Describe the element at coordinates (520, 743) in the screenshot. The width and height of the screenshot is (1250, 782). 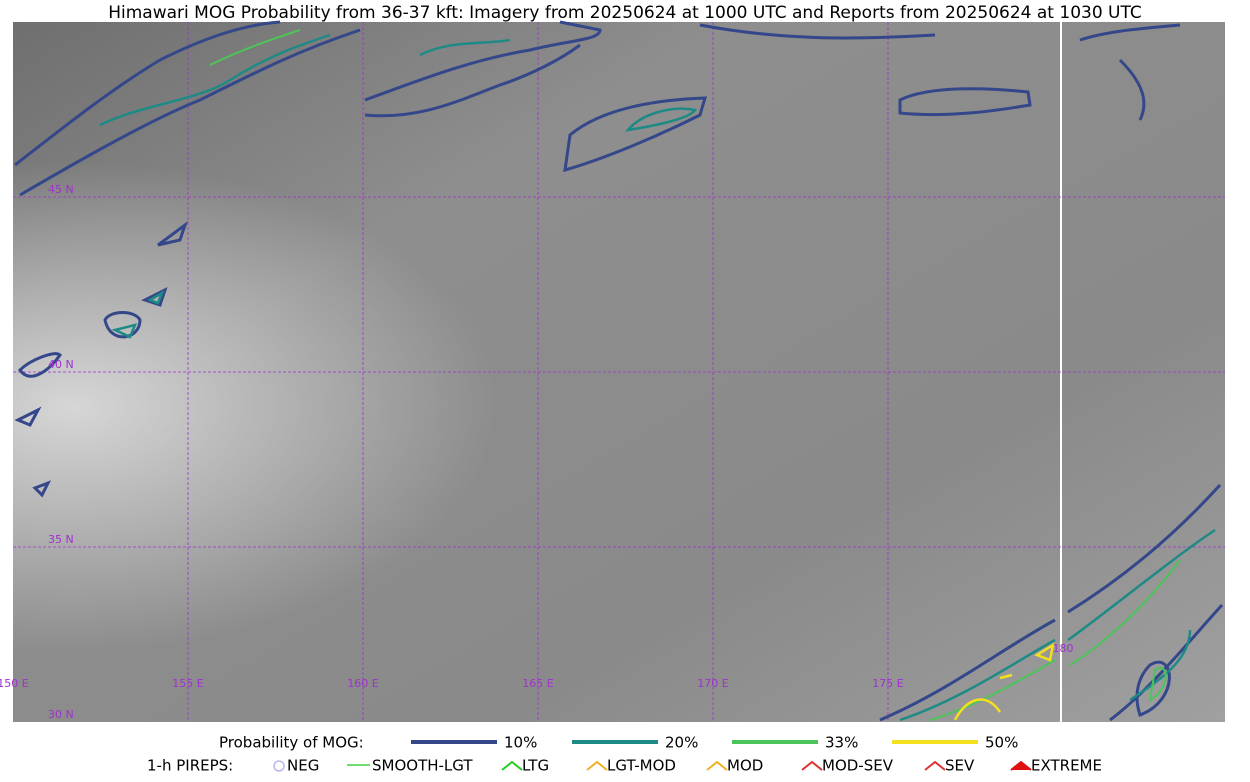
I see `legend-label: 10%` at that location.